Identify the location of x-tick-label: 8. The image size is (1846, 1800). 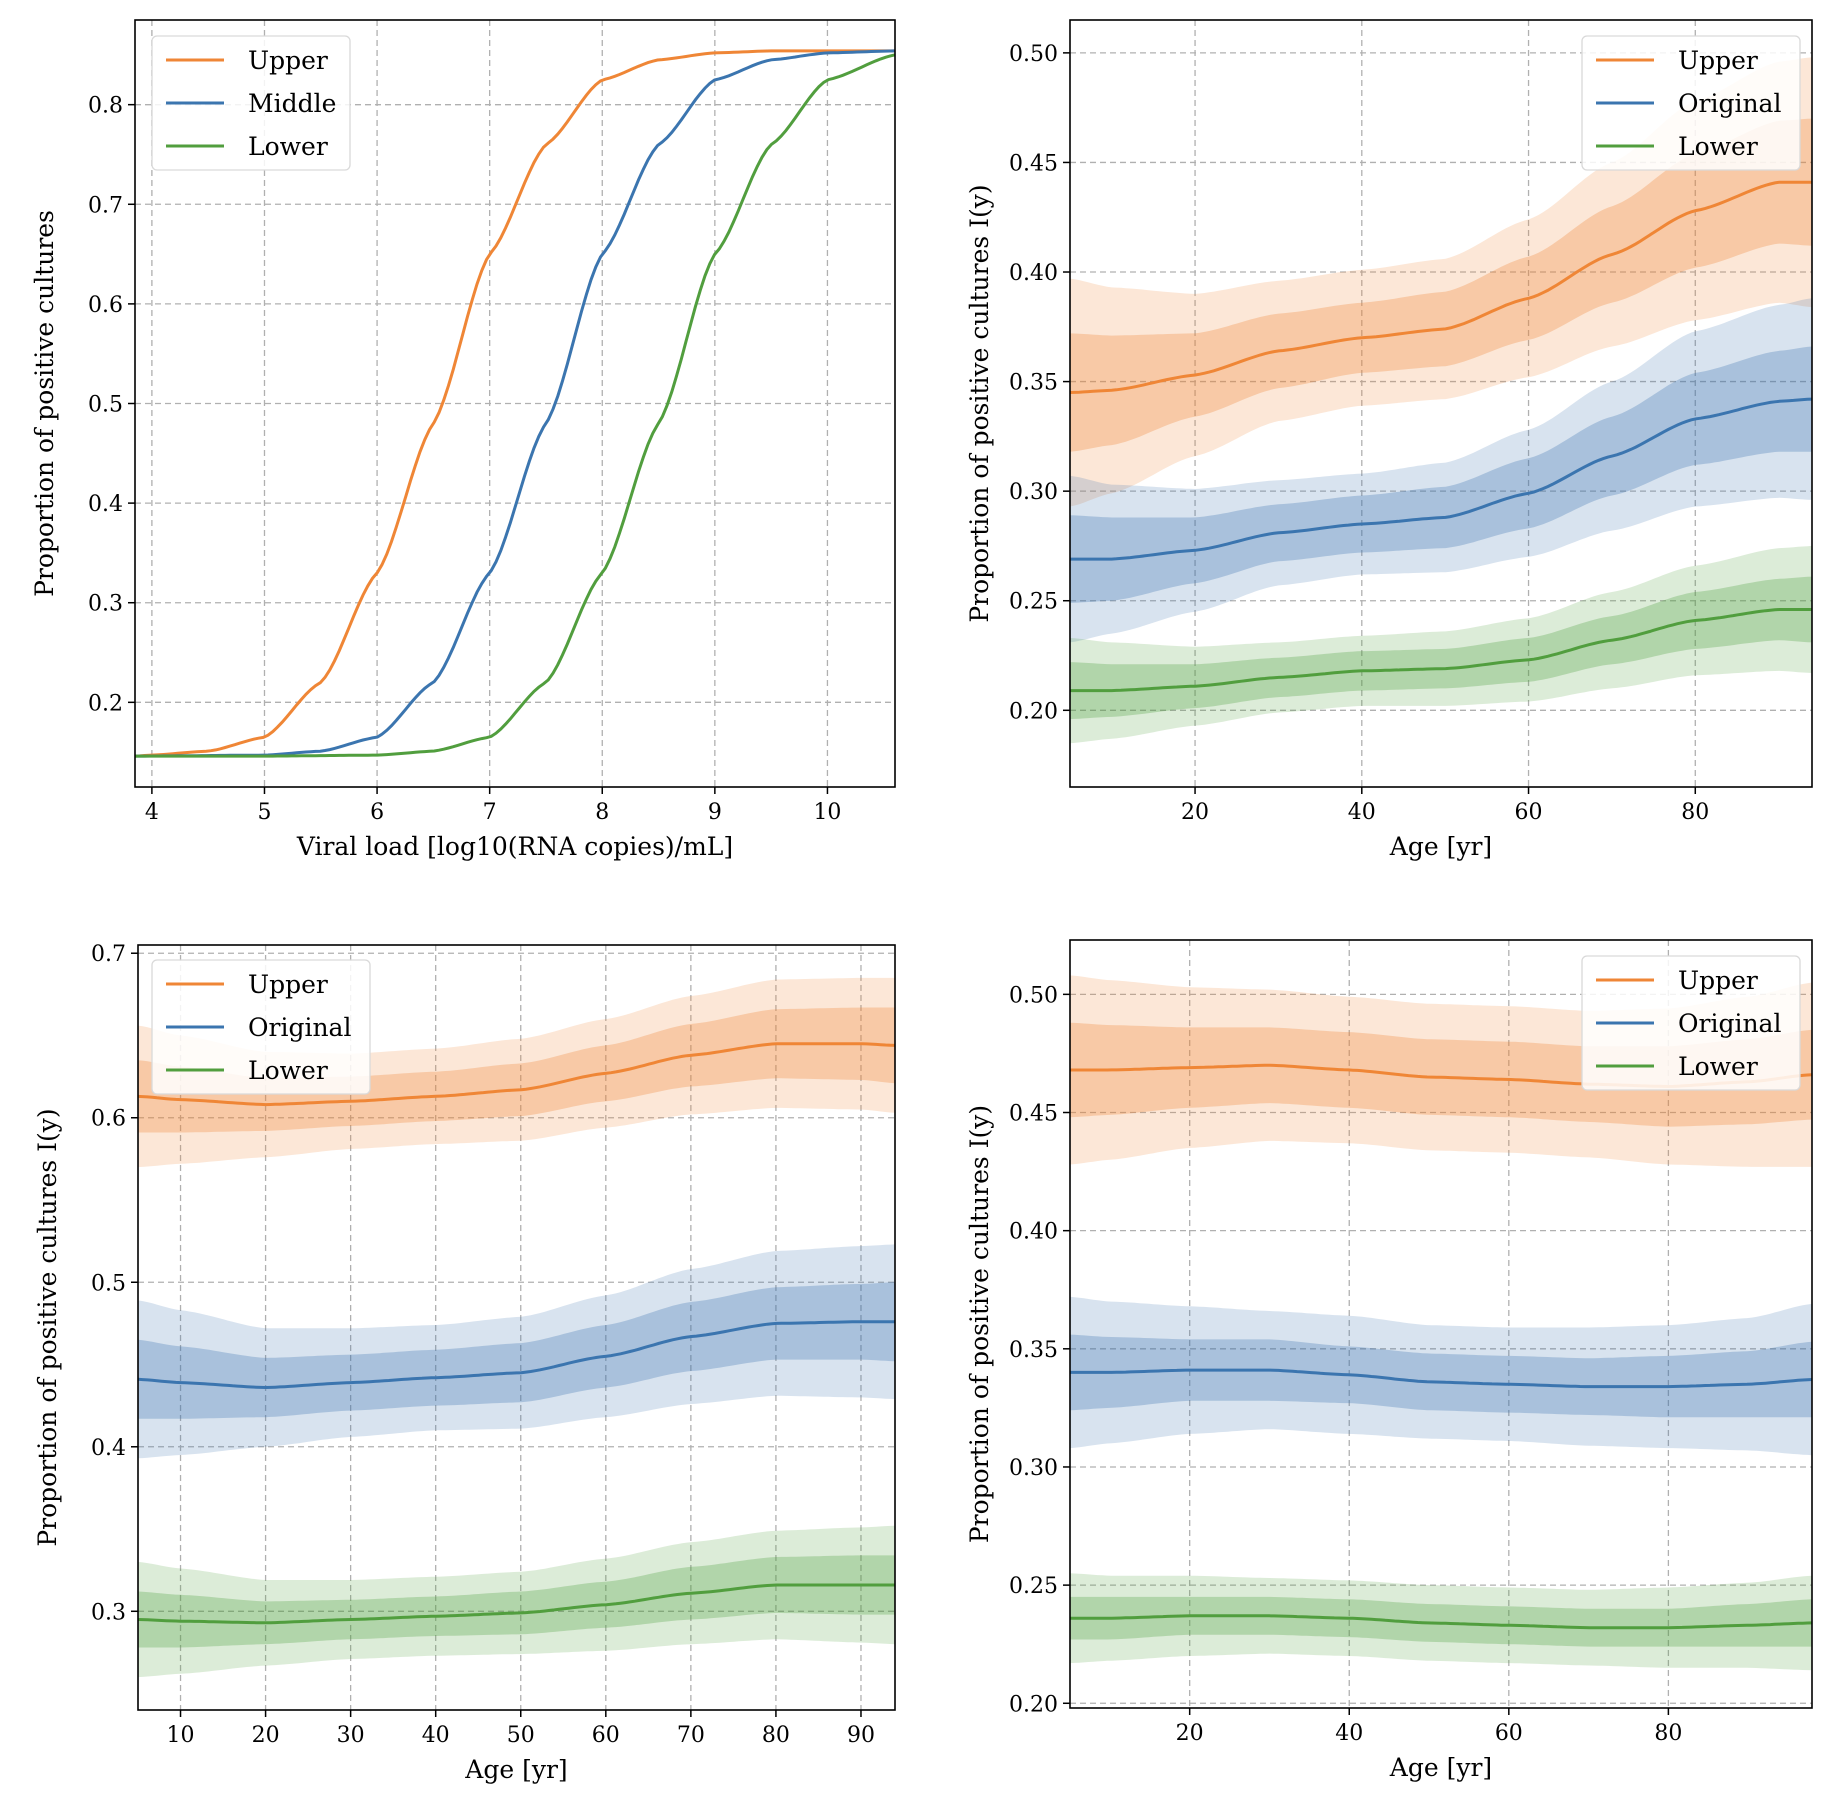
(602, 812).